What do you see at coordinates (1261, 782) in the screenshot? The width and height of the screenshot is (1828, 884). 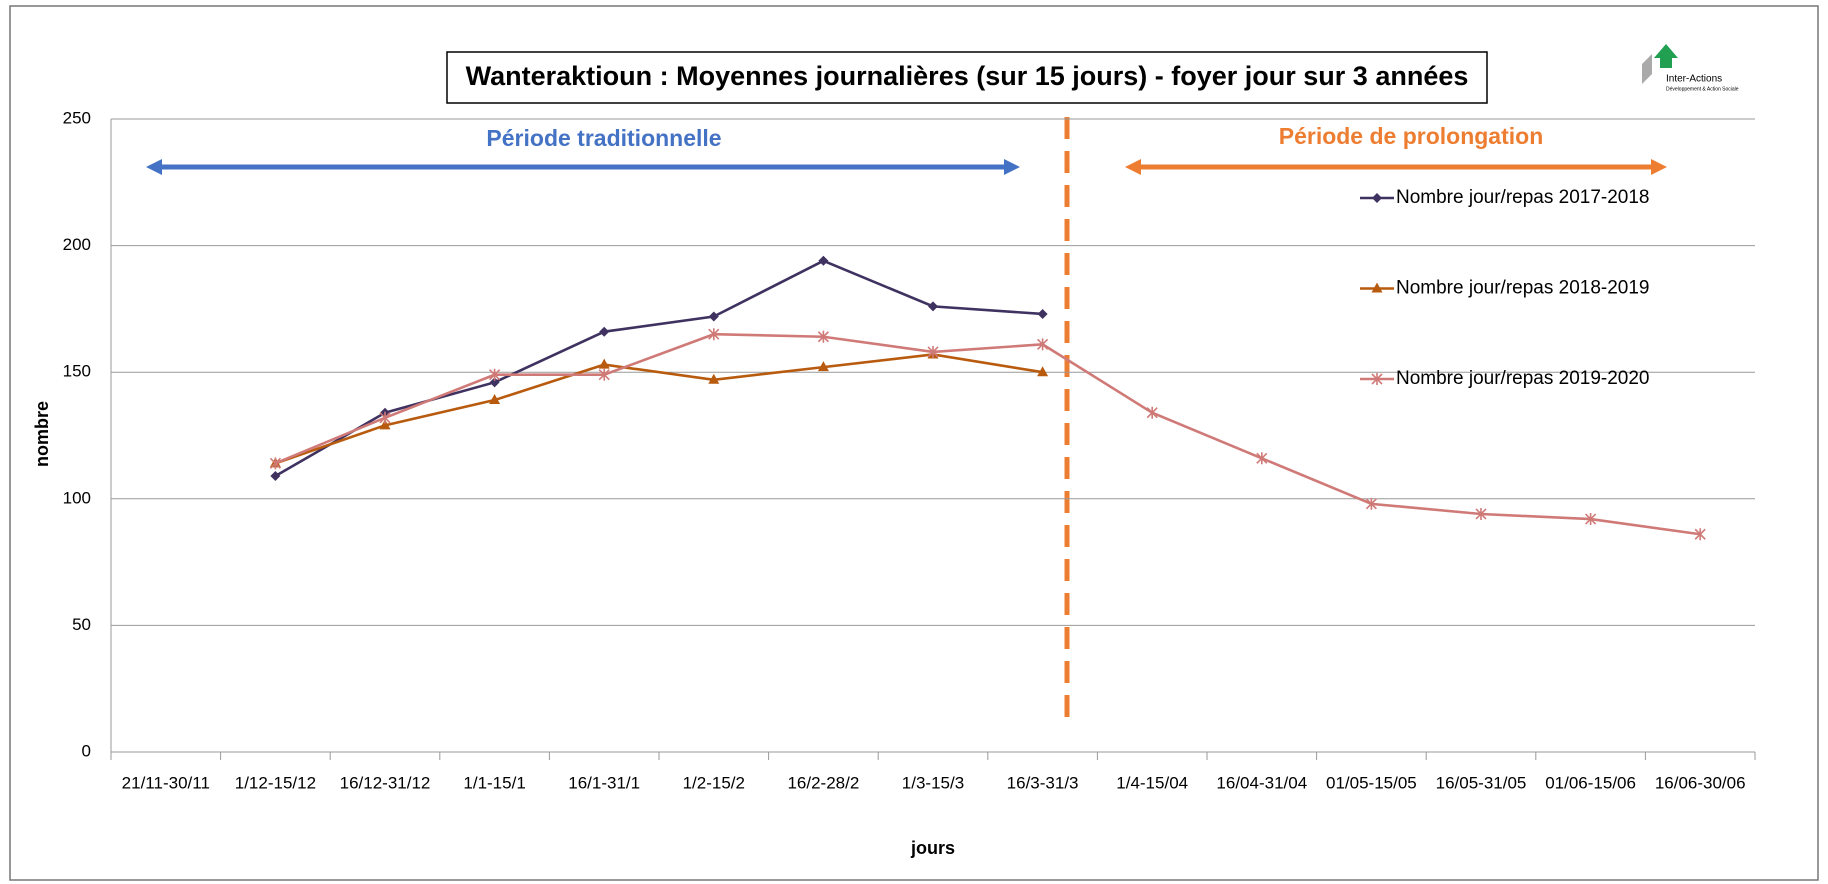 I see `x-tick-label: 16/04-31/04` at bounding box center [1261, 782].